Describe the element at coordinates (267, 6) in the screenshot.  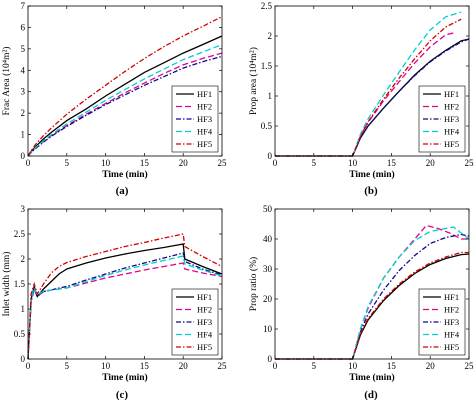
I see `y-tick-label: 2.5` at that location.